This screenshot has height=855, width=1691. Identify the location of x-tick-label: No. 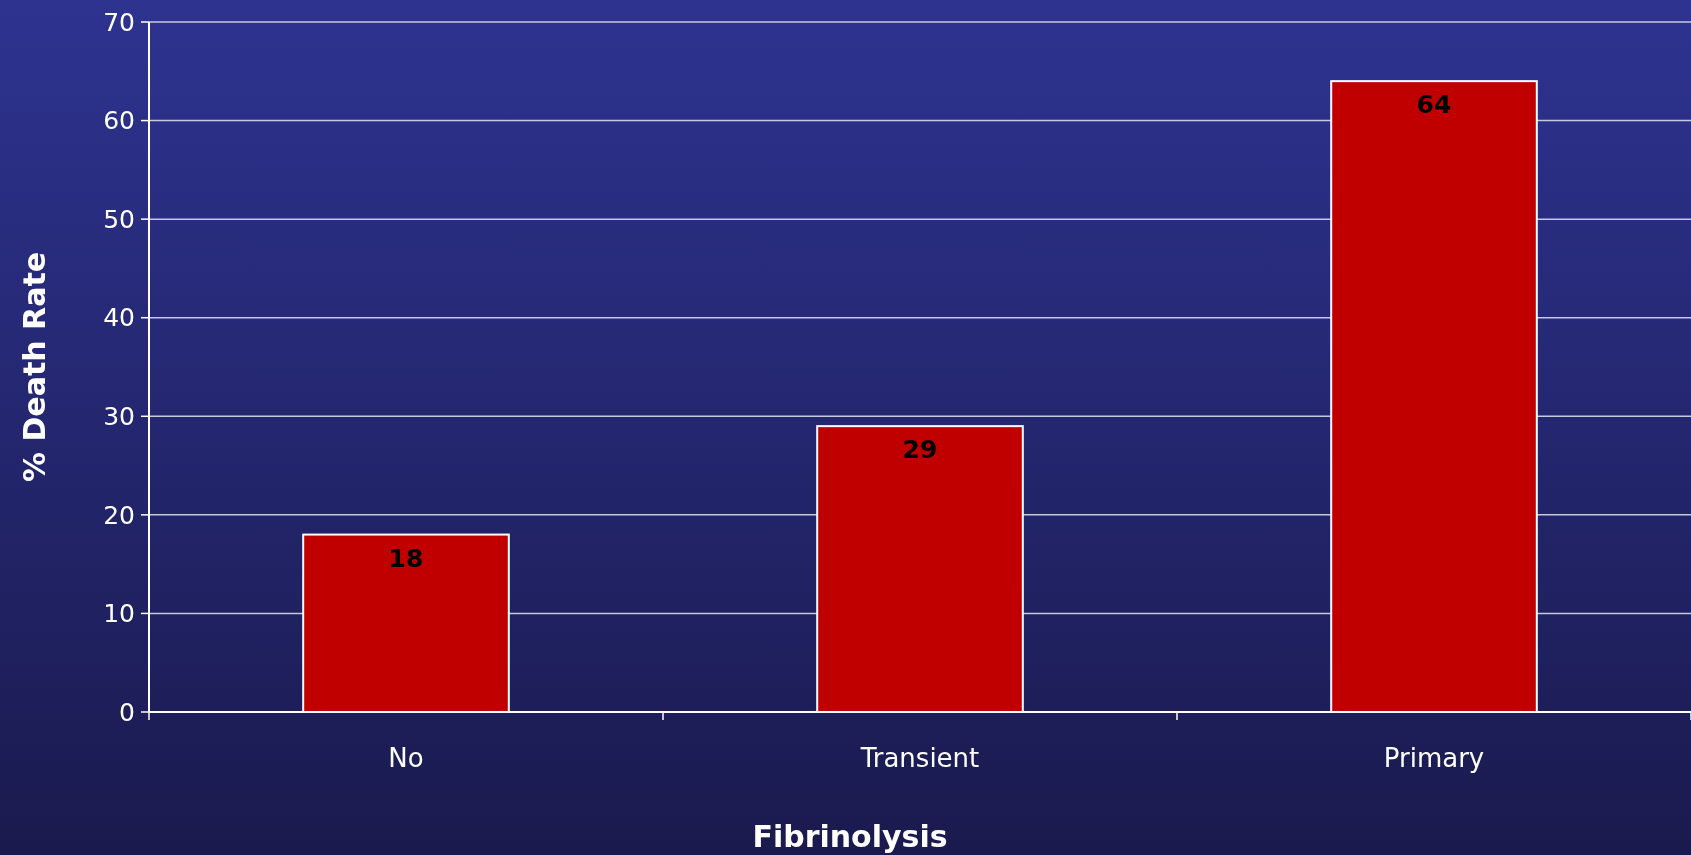
(406, 758).